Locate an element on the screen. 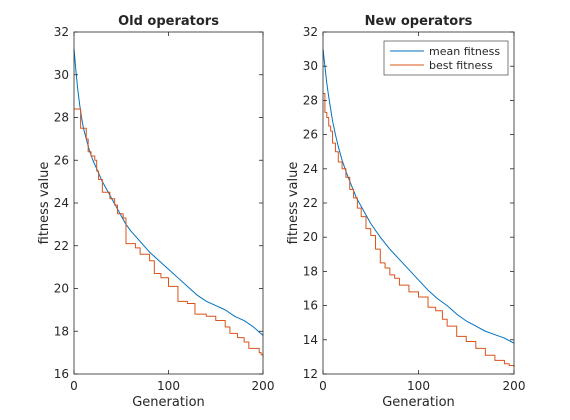 The width and height of the screenshot is (570, 420). legend-box is located at coordinates (446, 58).